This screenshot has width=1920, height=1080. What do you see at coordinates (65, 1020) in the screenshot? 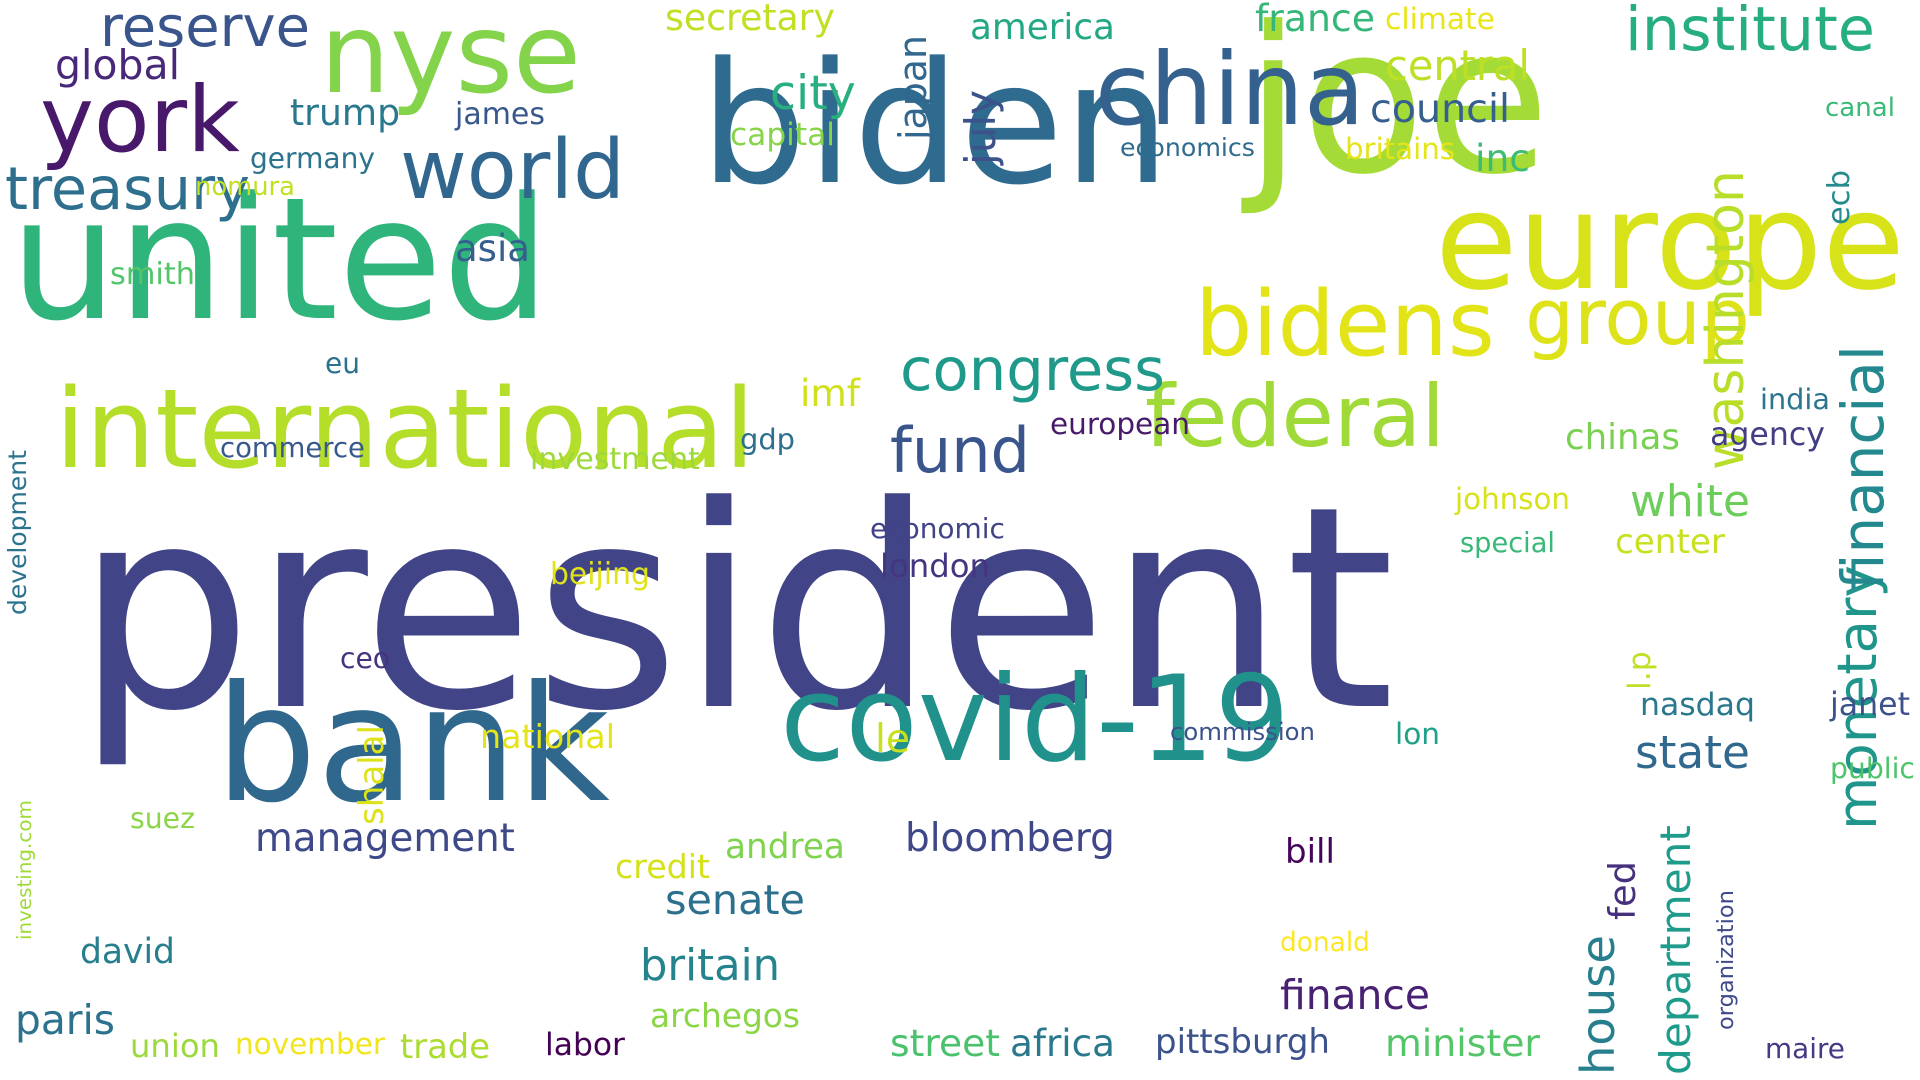
I see `word-paris: paris` at bounding box center [65, 1020].